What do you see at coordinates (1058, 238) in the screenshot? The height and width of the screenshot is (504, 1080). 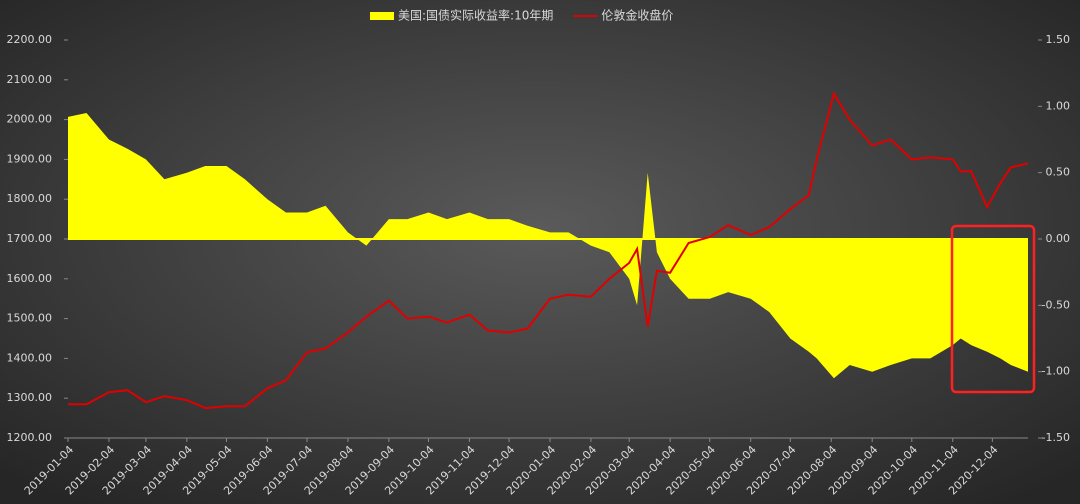 I see `y2-tick-label: 0.00` at bounding box center [1058, 238].